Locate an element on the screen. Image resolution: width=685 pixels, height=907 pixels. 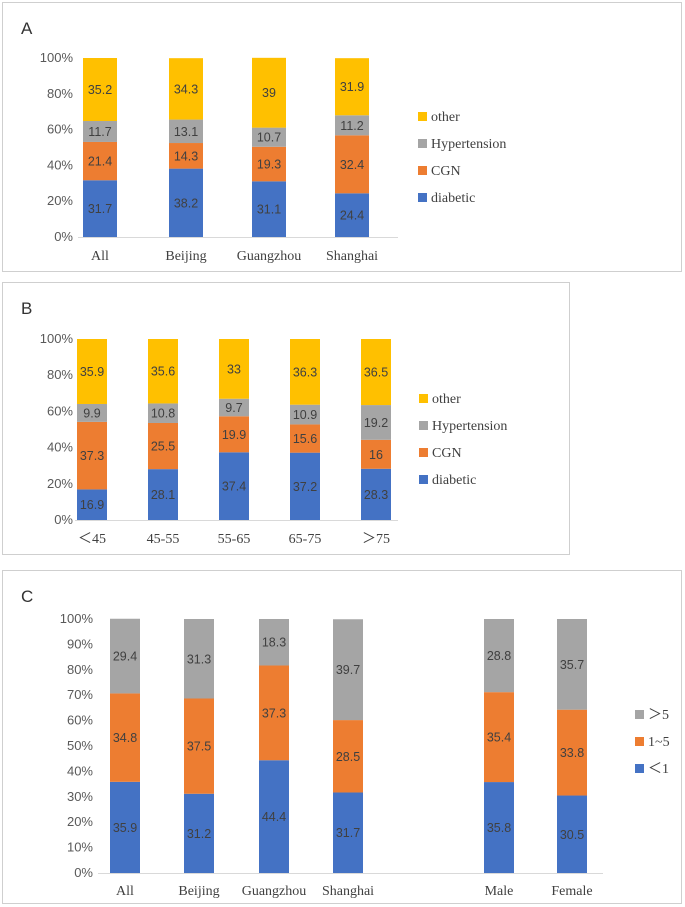
y-tick-label: 40% is located at coordinates (80, 770).